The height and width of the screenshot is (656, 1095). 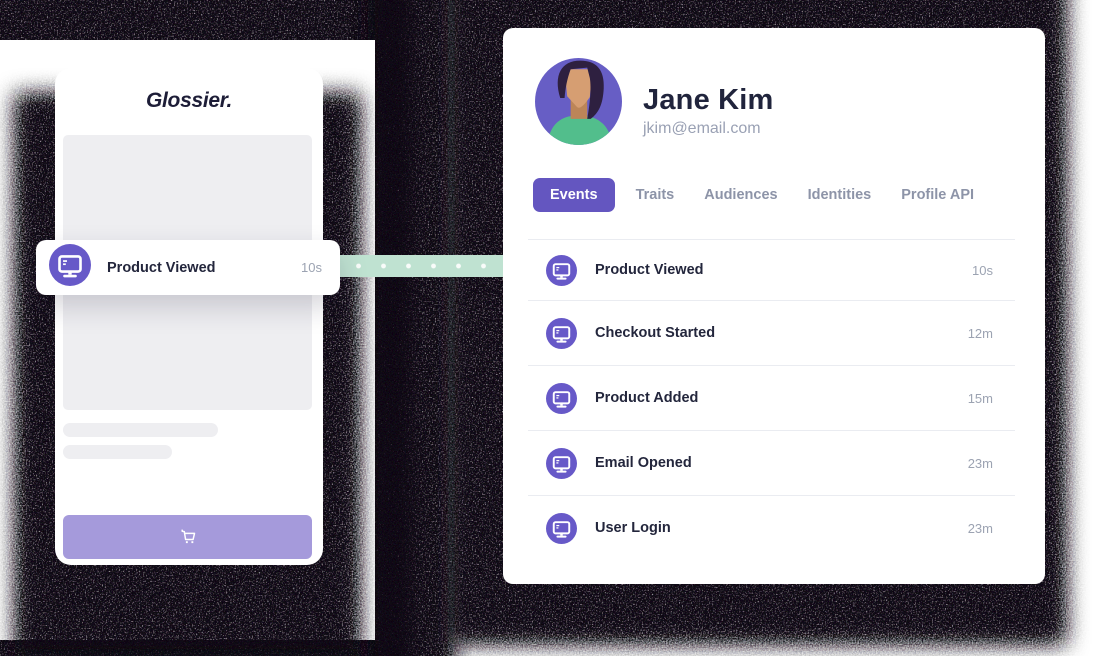 I want to click on tab-identities: Identities, so click(x=839, y=195).